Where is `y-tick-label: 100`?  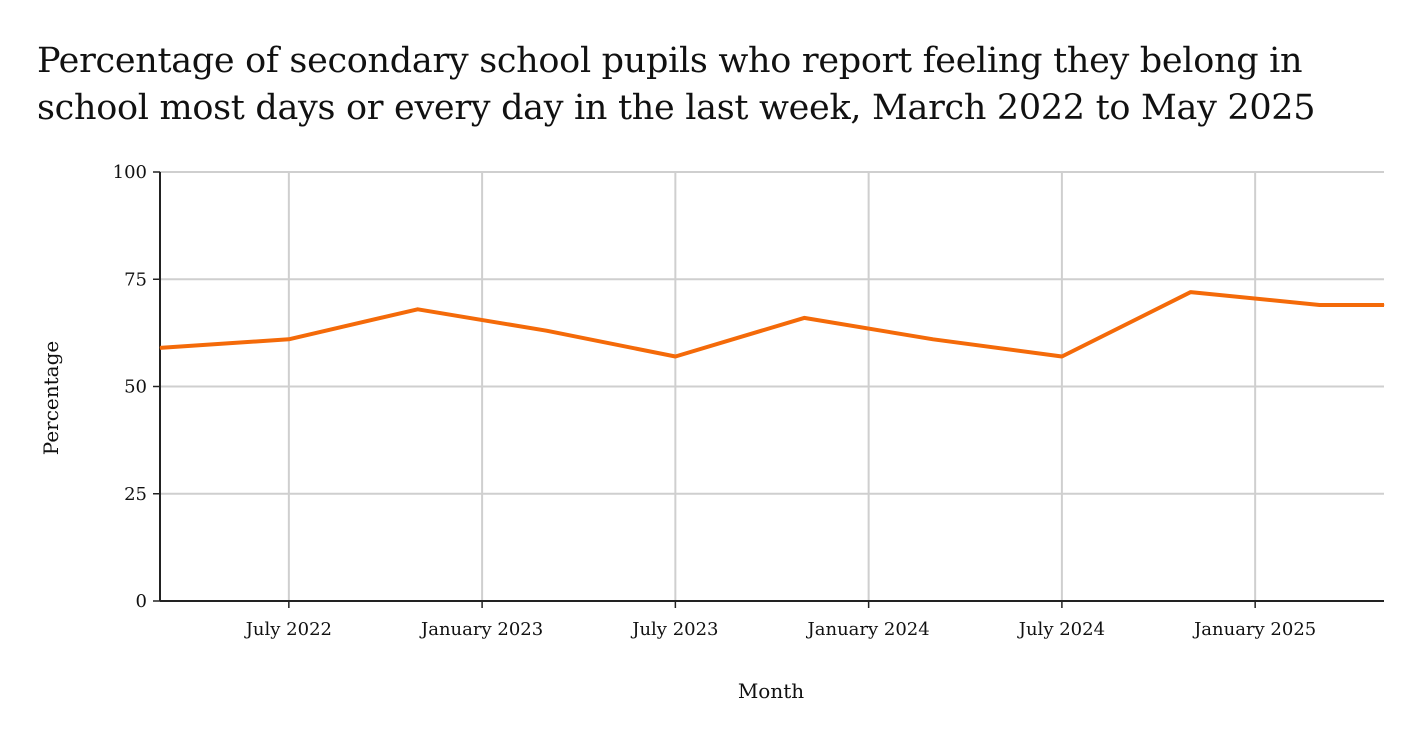
y-tick-label: 100 is located at coordinates (130, 172).